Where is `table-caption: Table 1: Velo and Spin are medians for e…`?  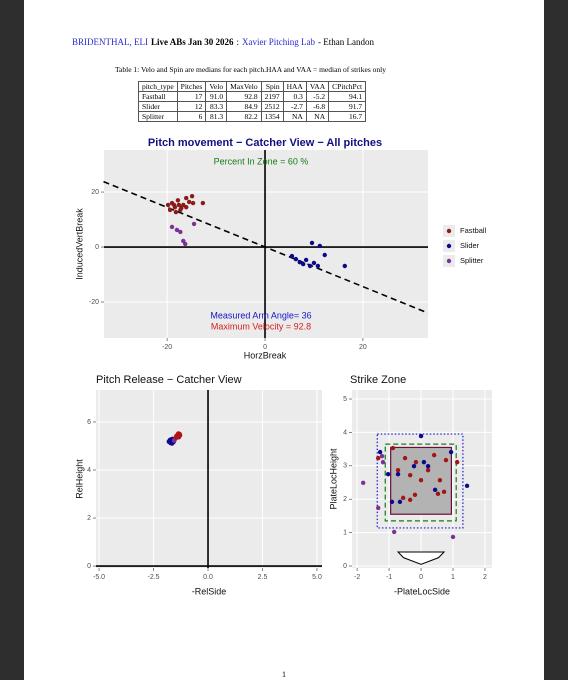
table-caption: Table 1: Velo and Spin are medians for e… is located at coordinates (250, 69).